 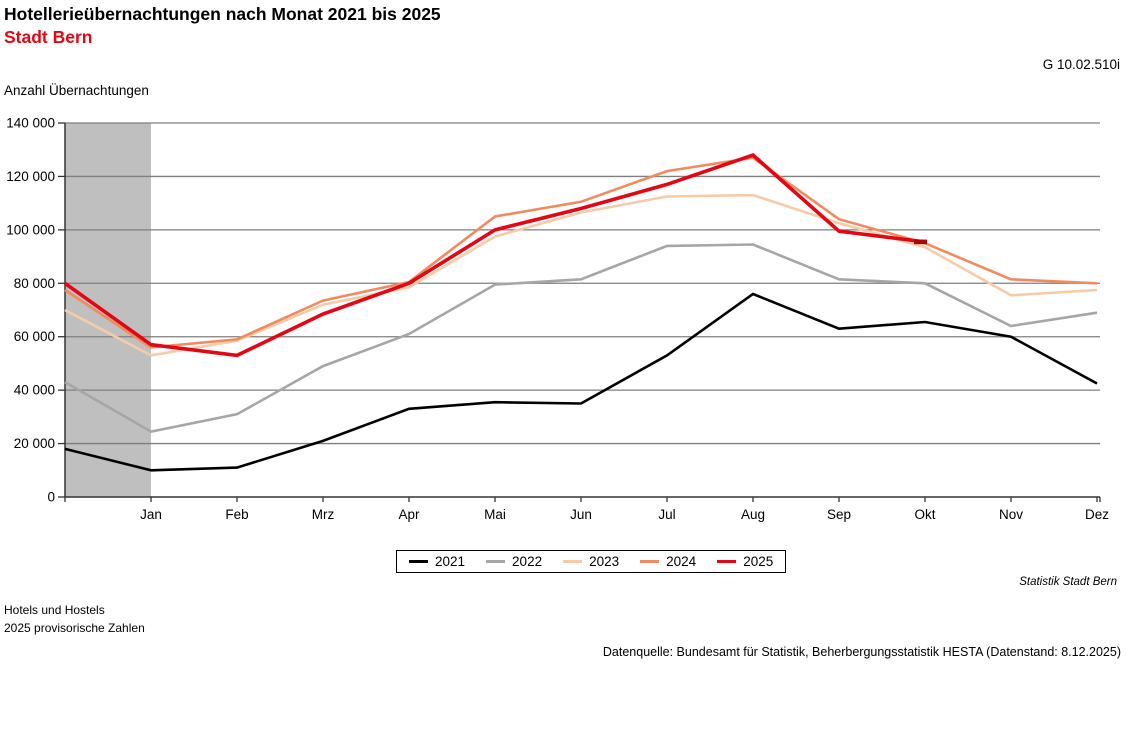 I want to click on statistik-credit: Statistik Stadt Bern, so click(x=1068, y=582).